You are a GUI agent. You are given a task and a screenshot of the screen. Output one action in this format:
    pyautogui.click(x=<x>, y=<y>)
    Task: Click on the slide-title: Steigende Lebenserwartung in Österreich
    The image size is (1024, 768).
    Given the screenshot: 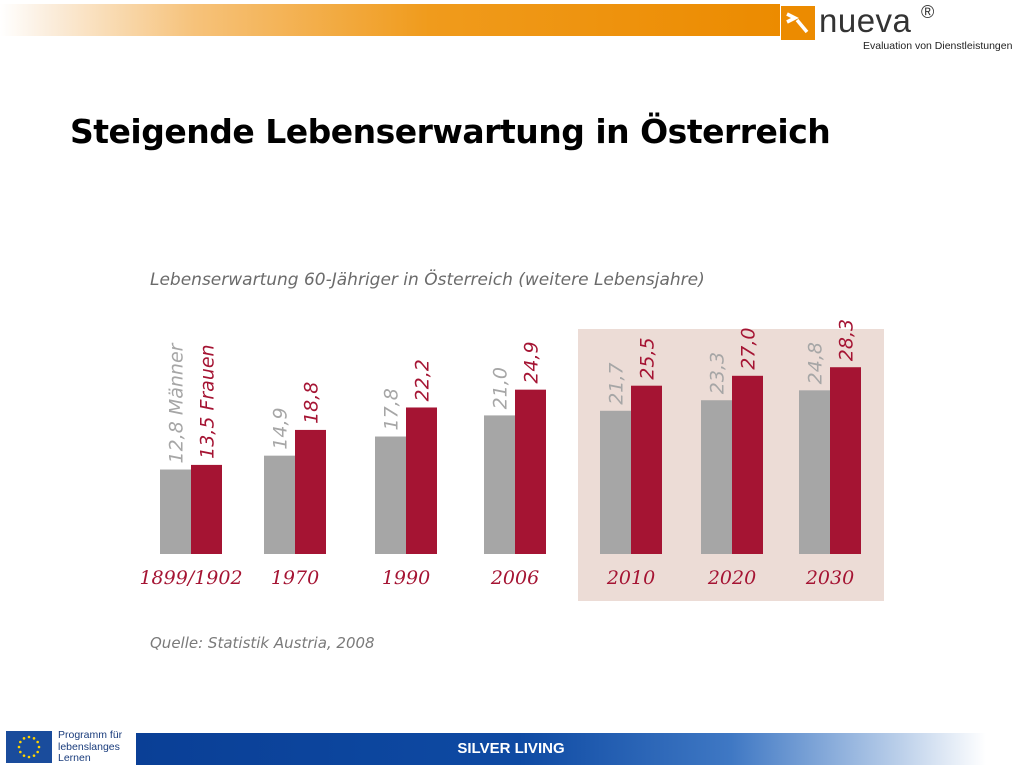 What is the action you would take?
    pyautogui.click(x=450, y=131)
    